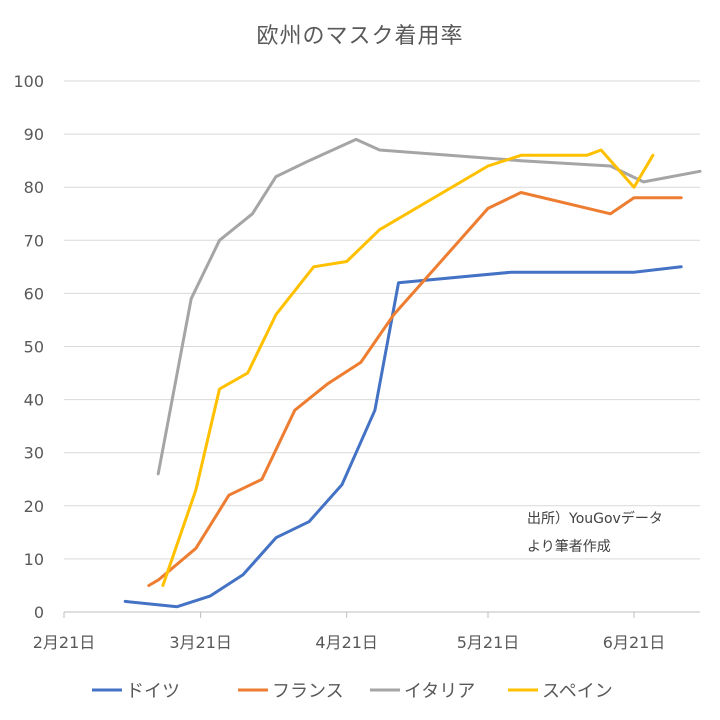 The height and width of the screenshot is (720, 720). What do you see at coordinates (595, 519) in the screenshot?
I see `source-note-line-1: 出所）YouGovデータ` at bounding box center [595, 519].